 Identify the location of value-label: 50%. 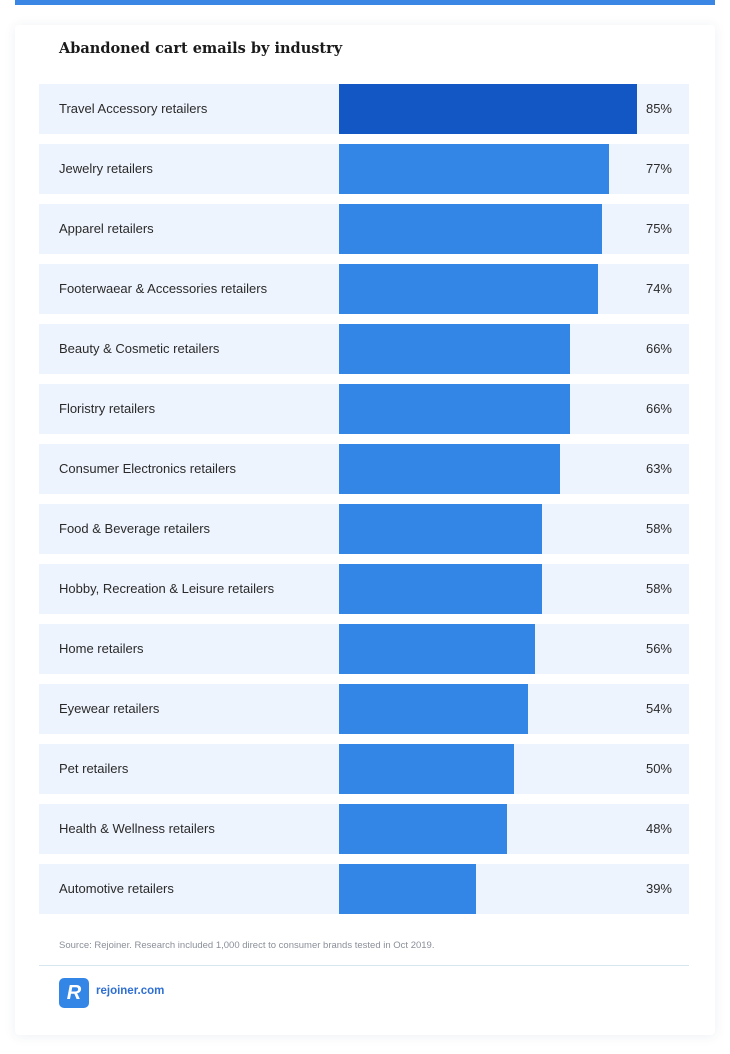
(658, 768).